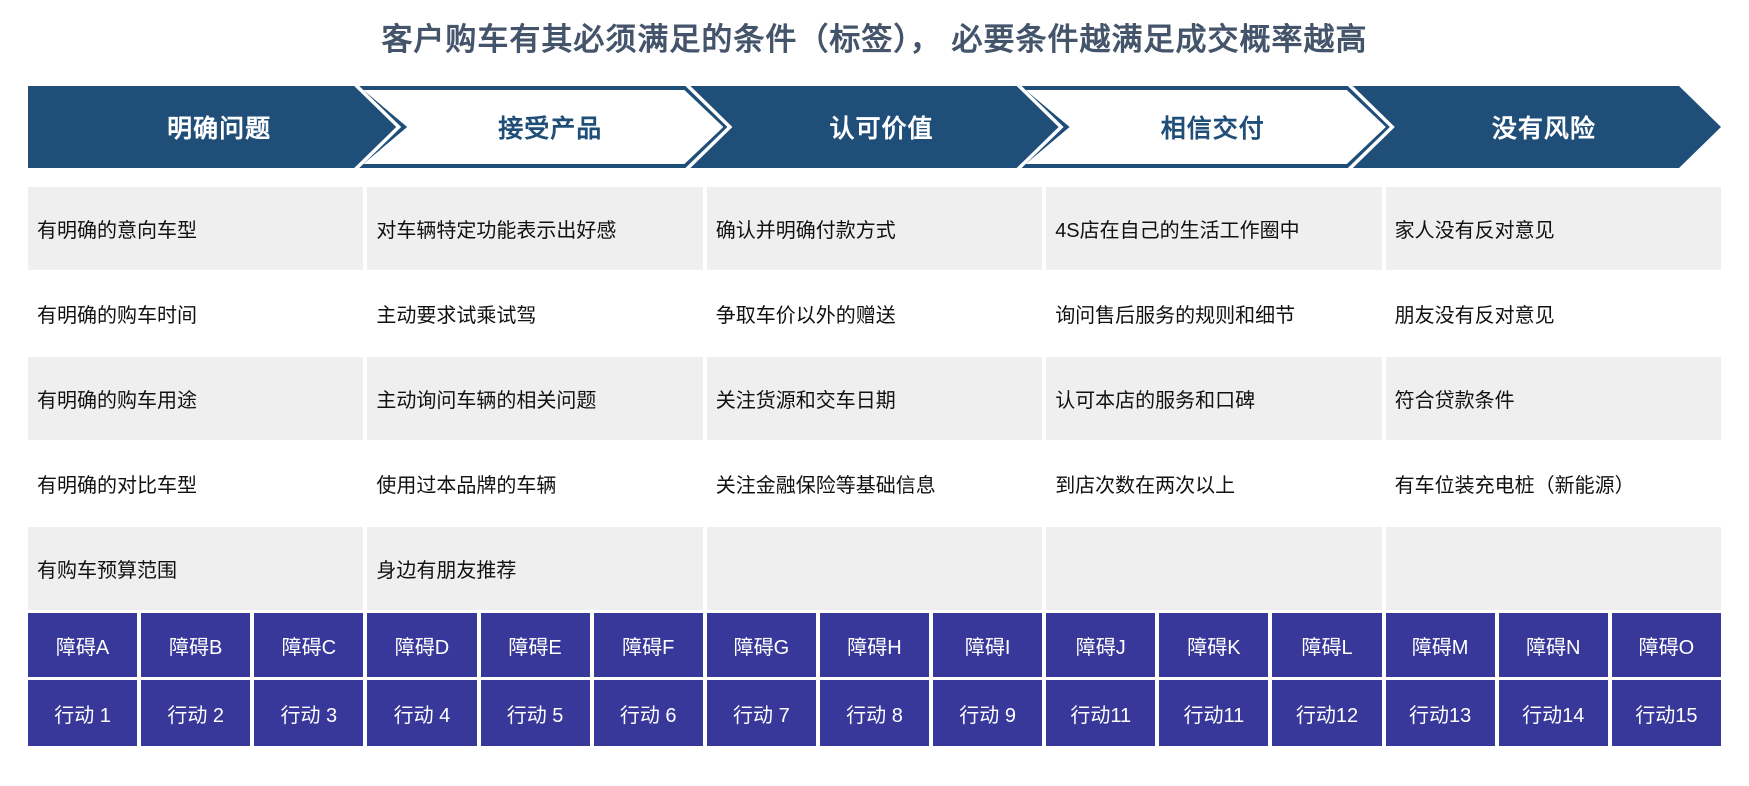 Image resolution: width=1749 pixels, height=786 pixels. I want to click on obstacle-cell: 障碍C, so click(309, 645).